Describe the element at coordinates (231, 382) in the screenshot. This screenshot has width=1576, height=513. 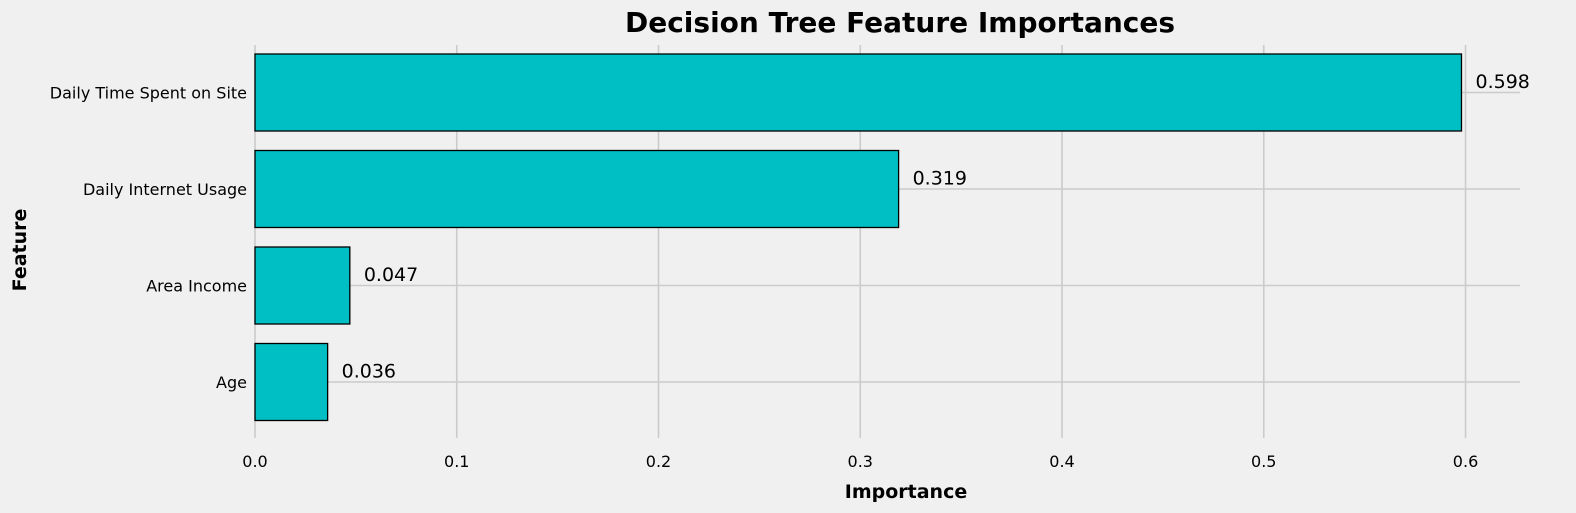
I see `y-tick-label: Age` at that location.